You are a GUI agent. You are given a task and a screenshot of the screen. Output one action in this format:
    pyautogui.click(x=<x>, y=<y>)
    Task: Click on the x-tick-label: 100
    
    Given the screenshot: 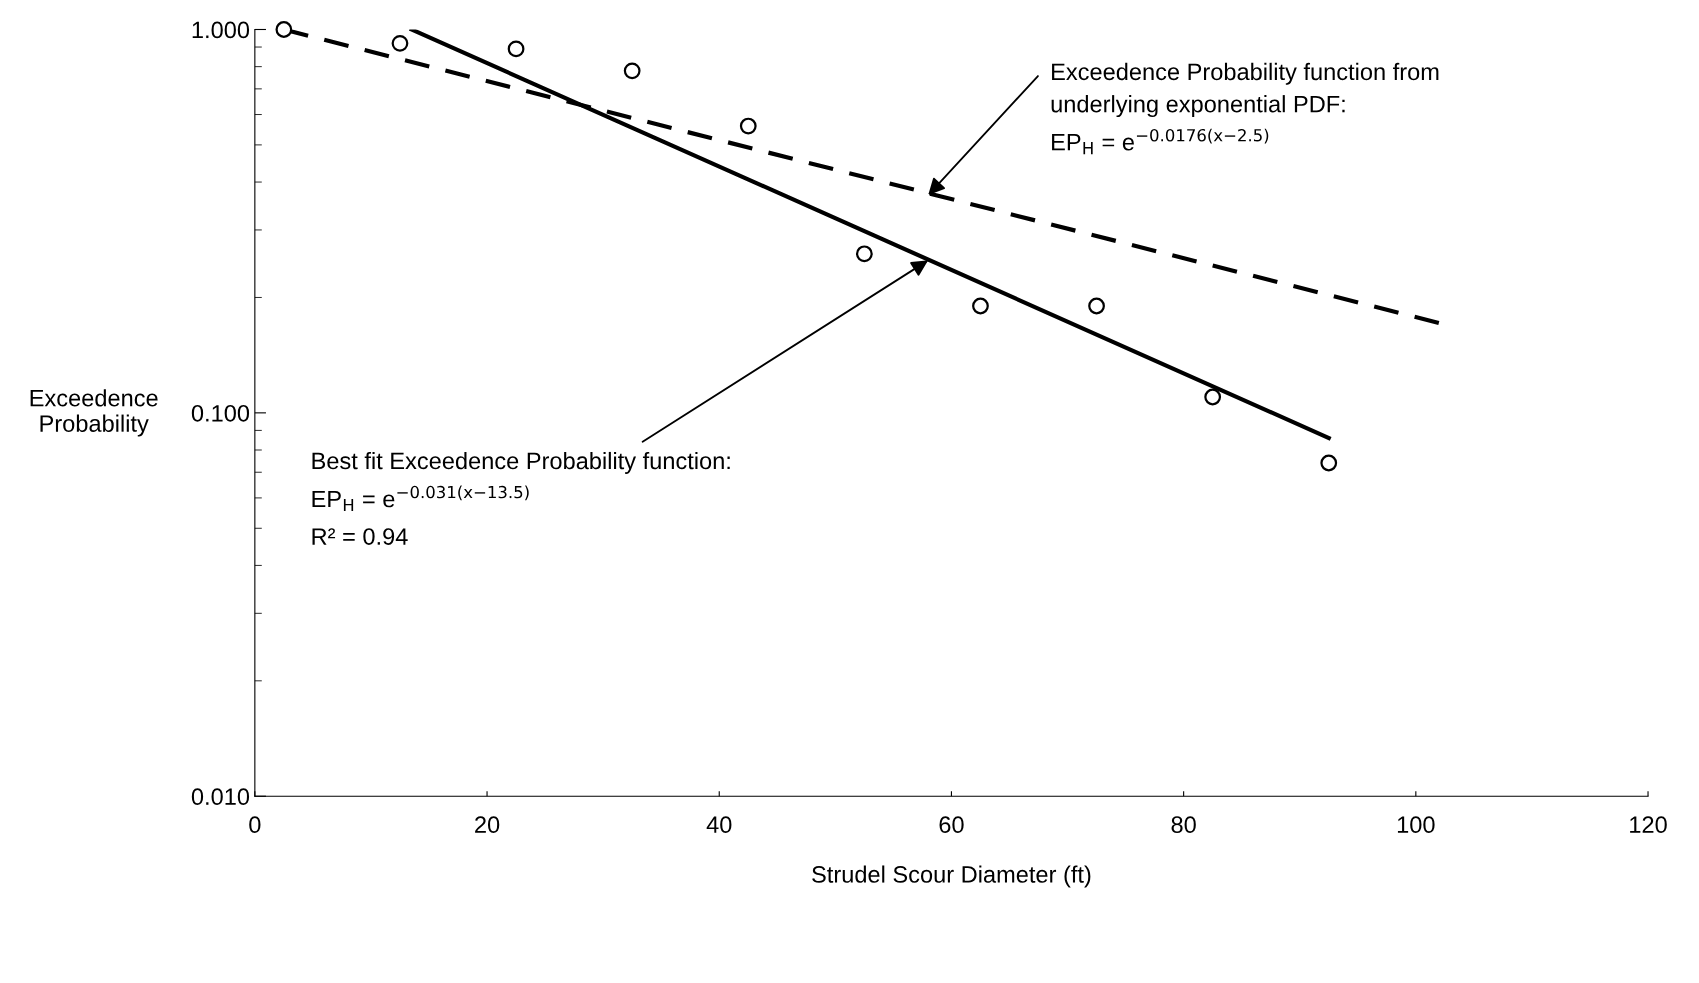 What is the action you would take?
    pyautogui.click(x=1416, y=825)
    